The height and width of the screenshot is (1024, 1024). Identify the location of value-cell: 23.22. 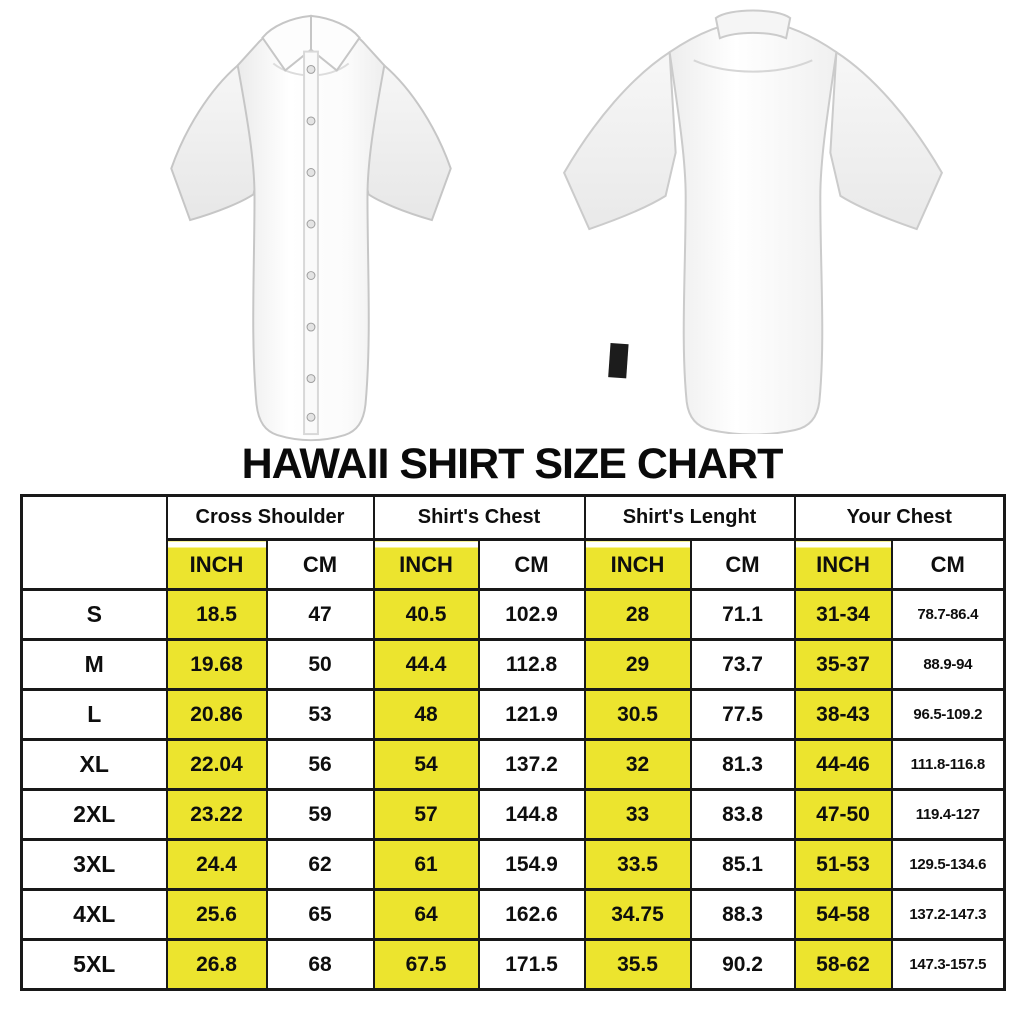
(216, 814).